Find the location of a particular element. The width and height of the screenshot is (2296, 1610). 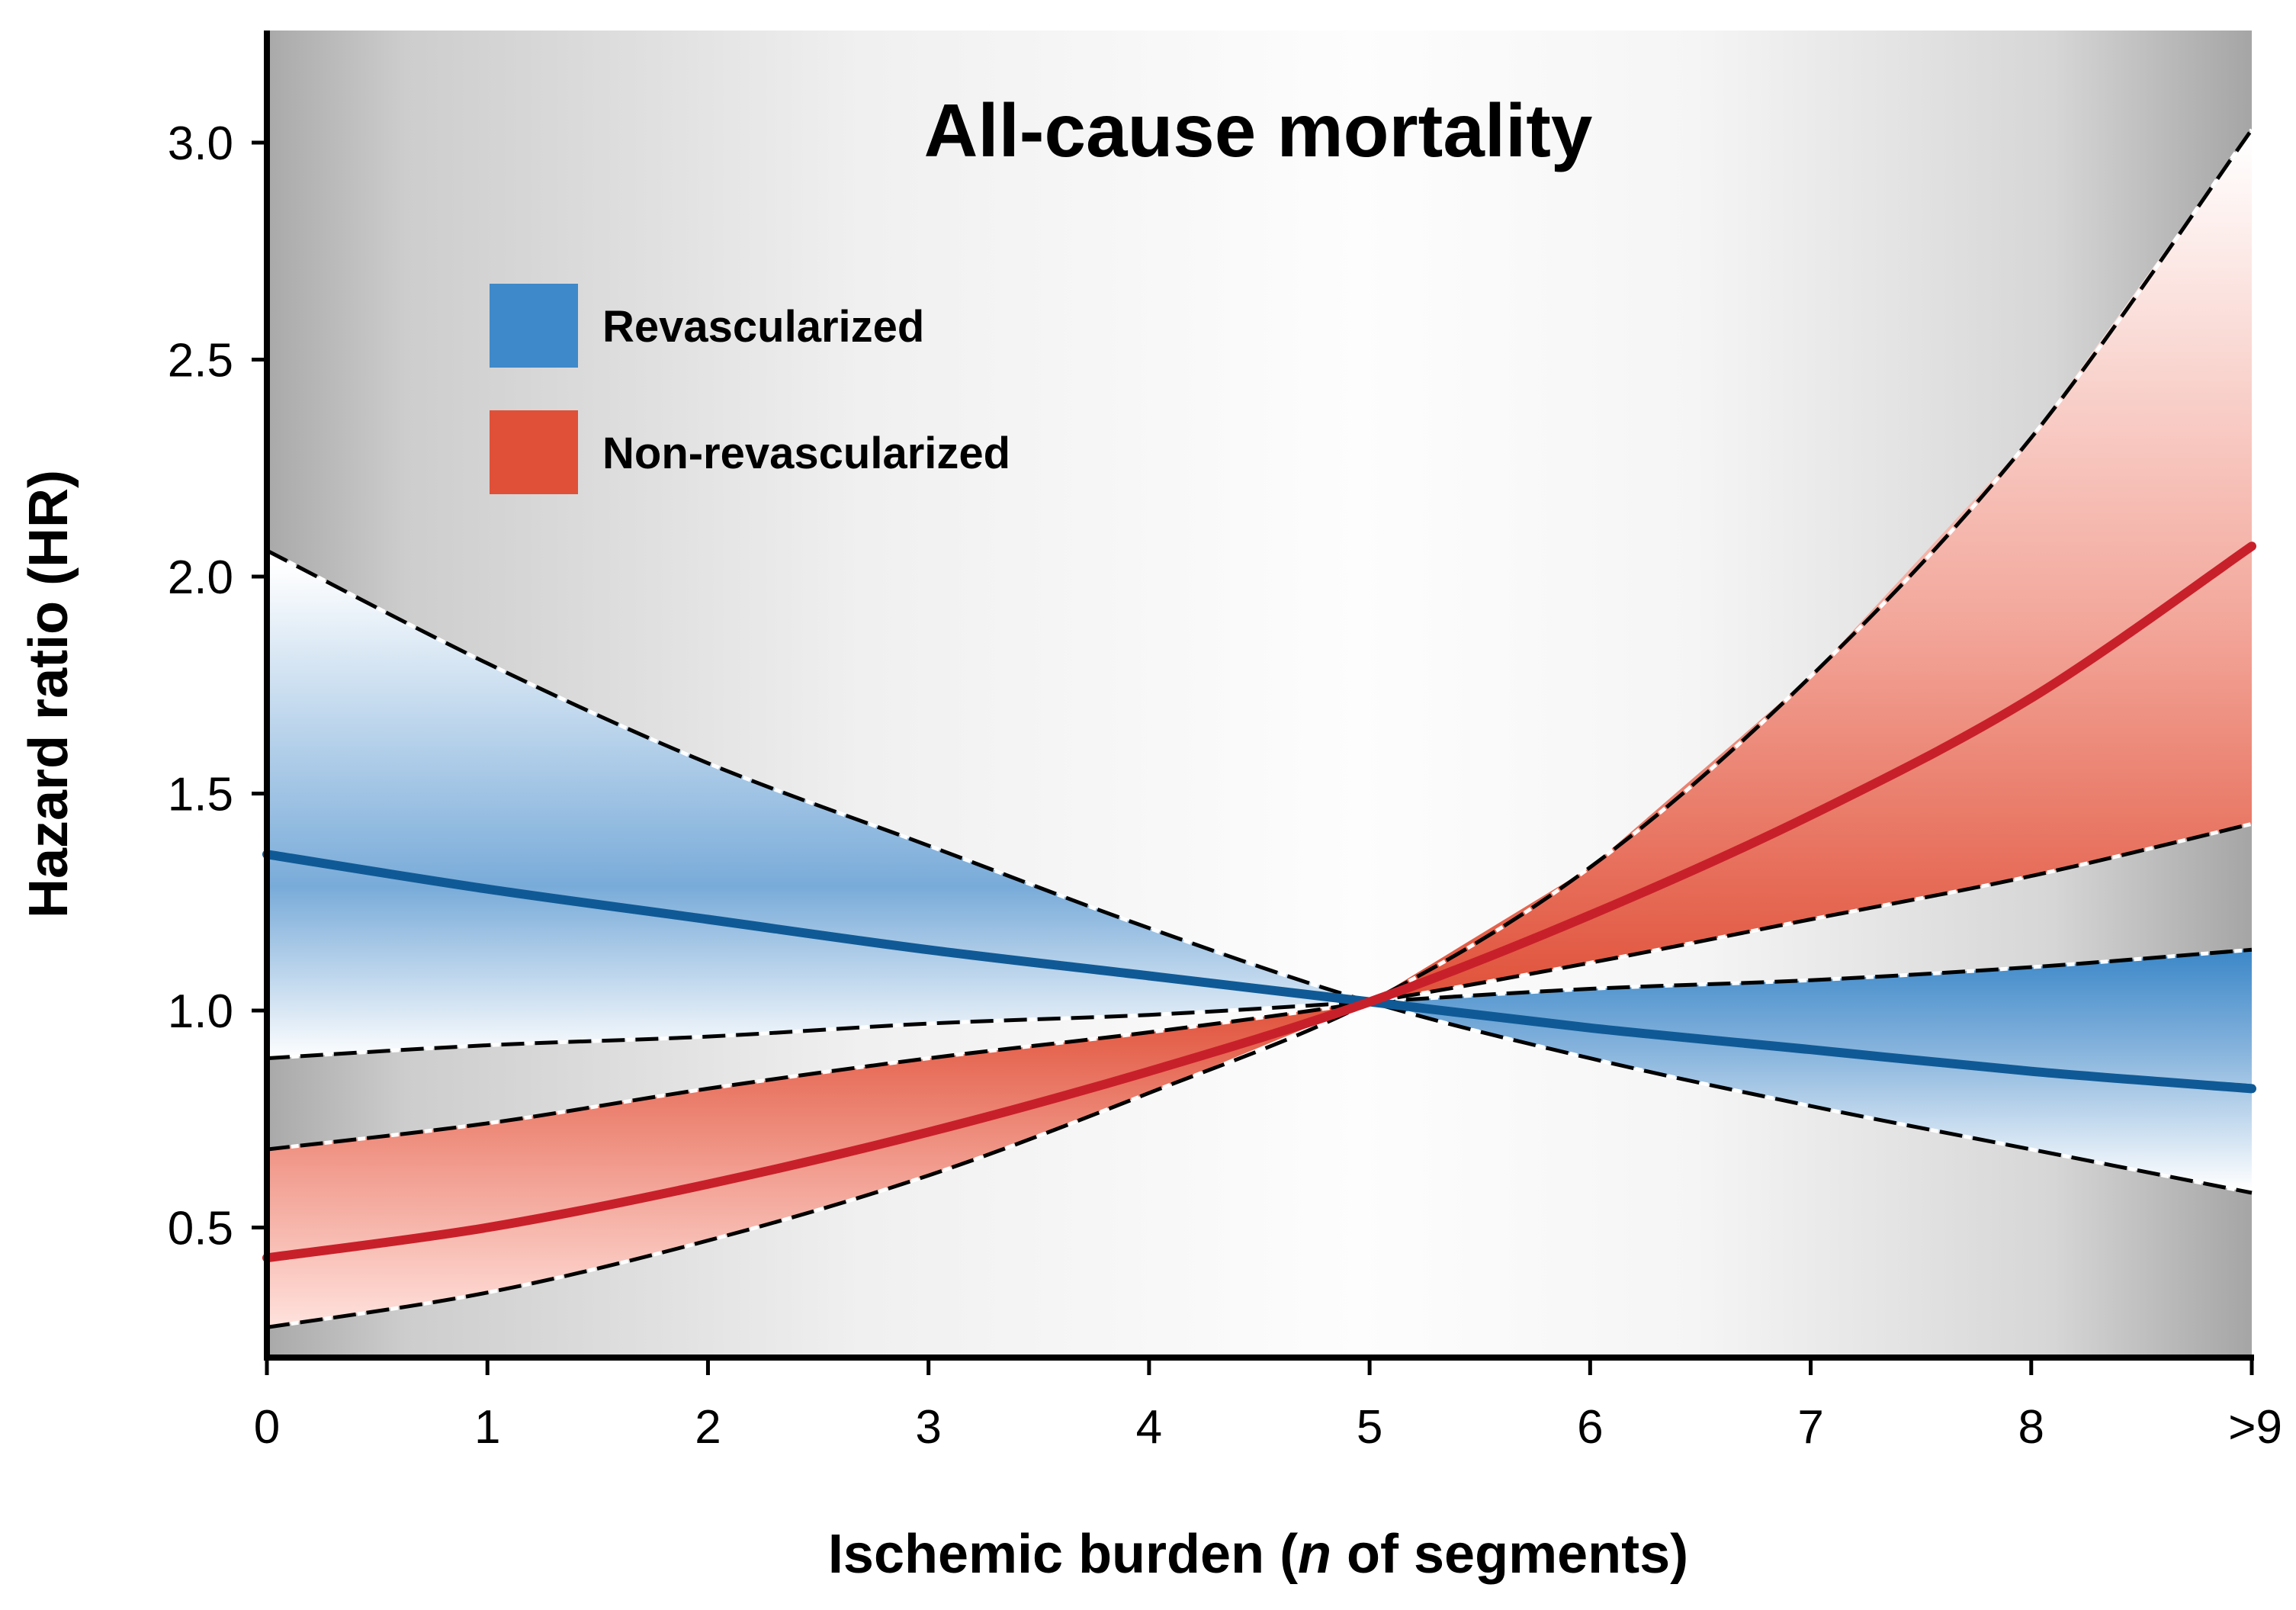

legend-label-revascularized: Revascularized is located at coordinates (763, 327).